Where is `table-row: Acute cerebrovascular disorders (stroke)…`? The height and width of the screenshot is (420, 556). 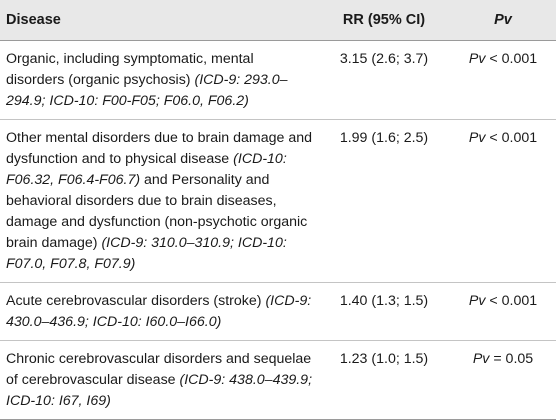
table-row: Acute cerebrovascular disorders (stroke)… is located at coordinates (278, 311).